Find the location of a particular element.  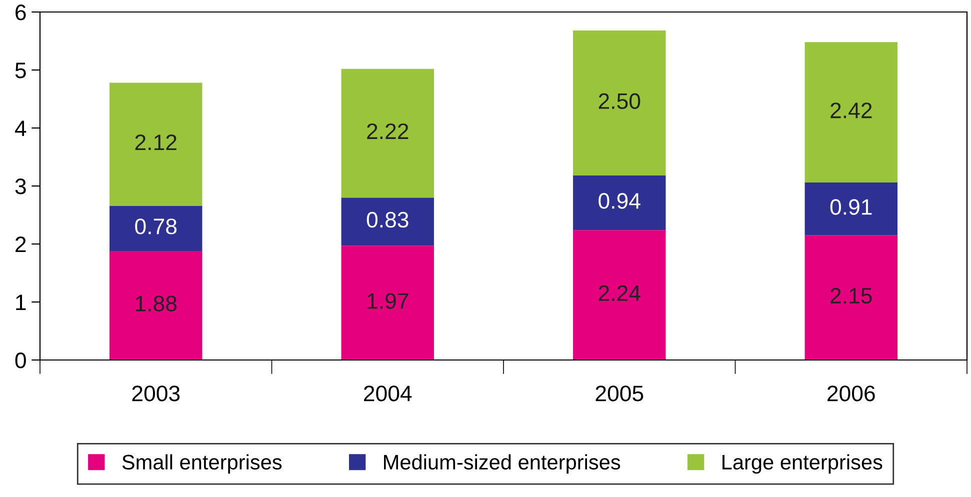

y-tick-label: 2 is located at coordinates (21, 244).